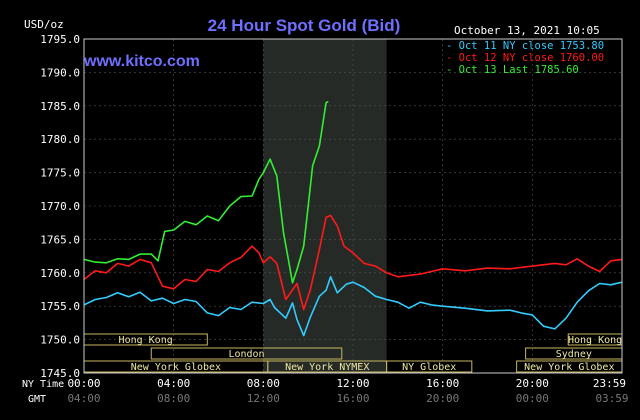  Describe the element at coordinates (442, 383) in the screenshot. I see `ny-tick-label: 16:00` at that location.